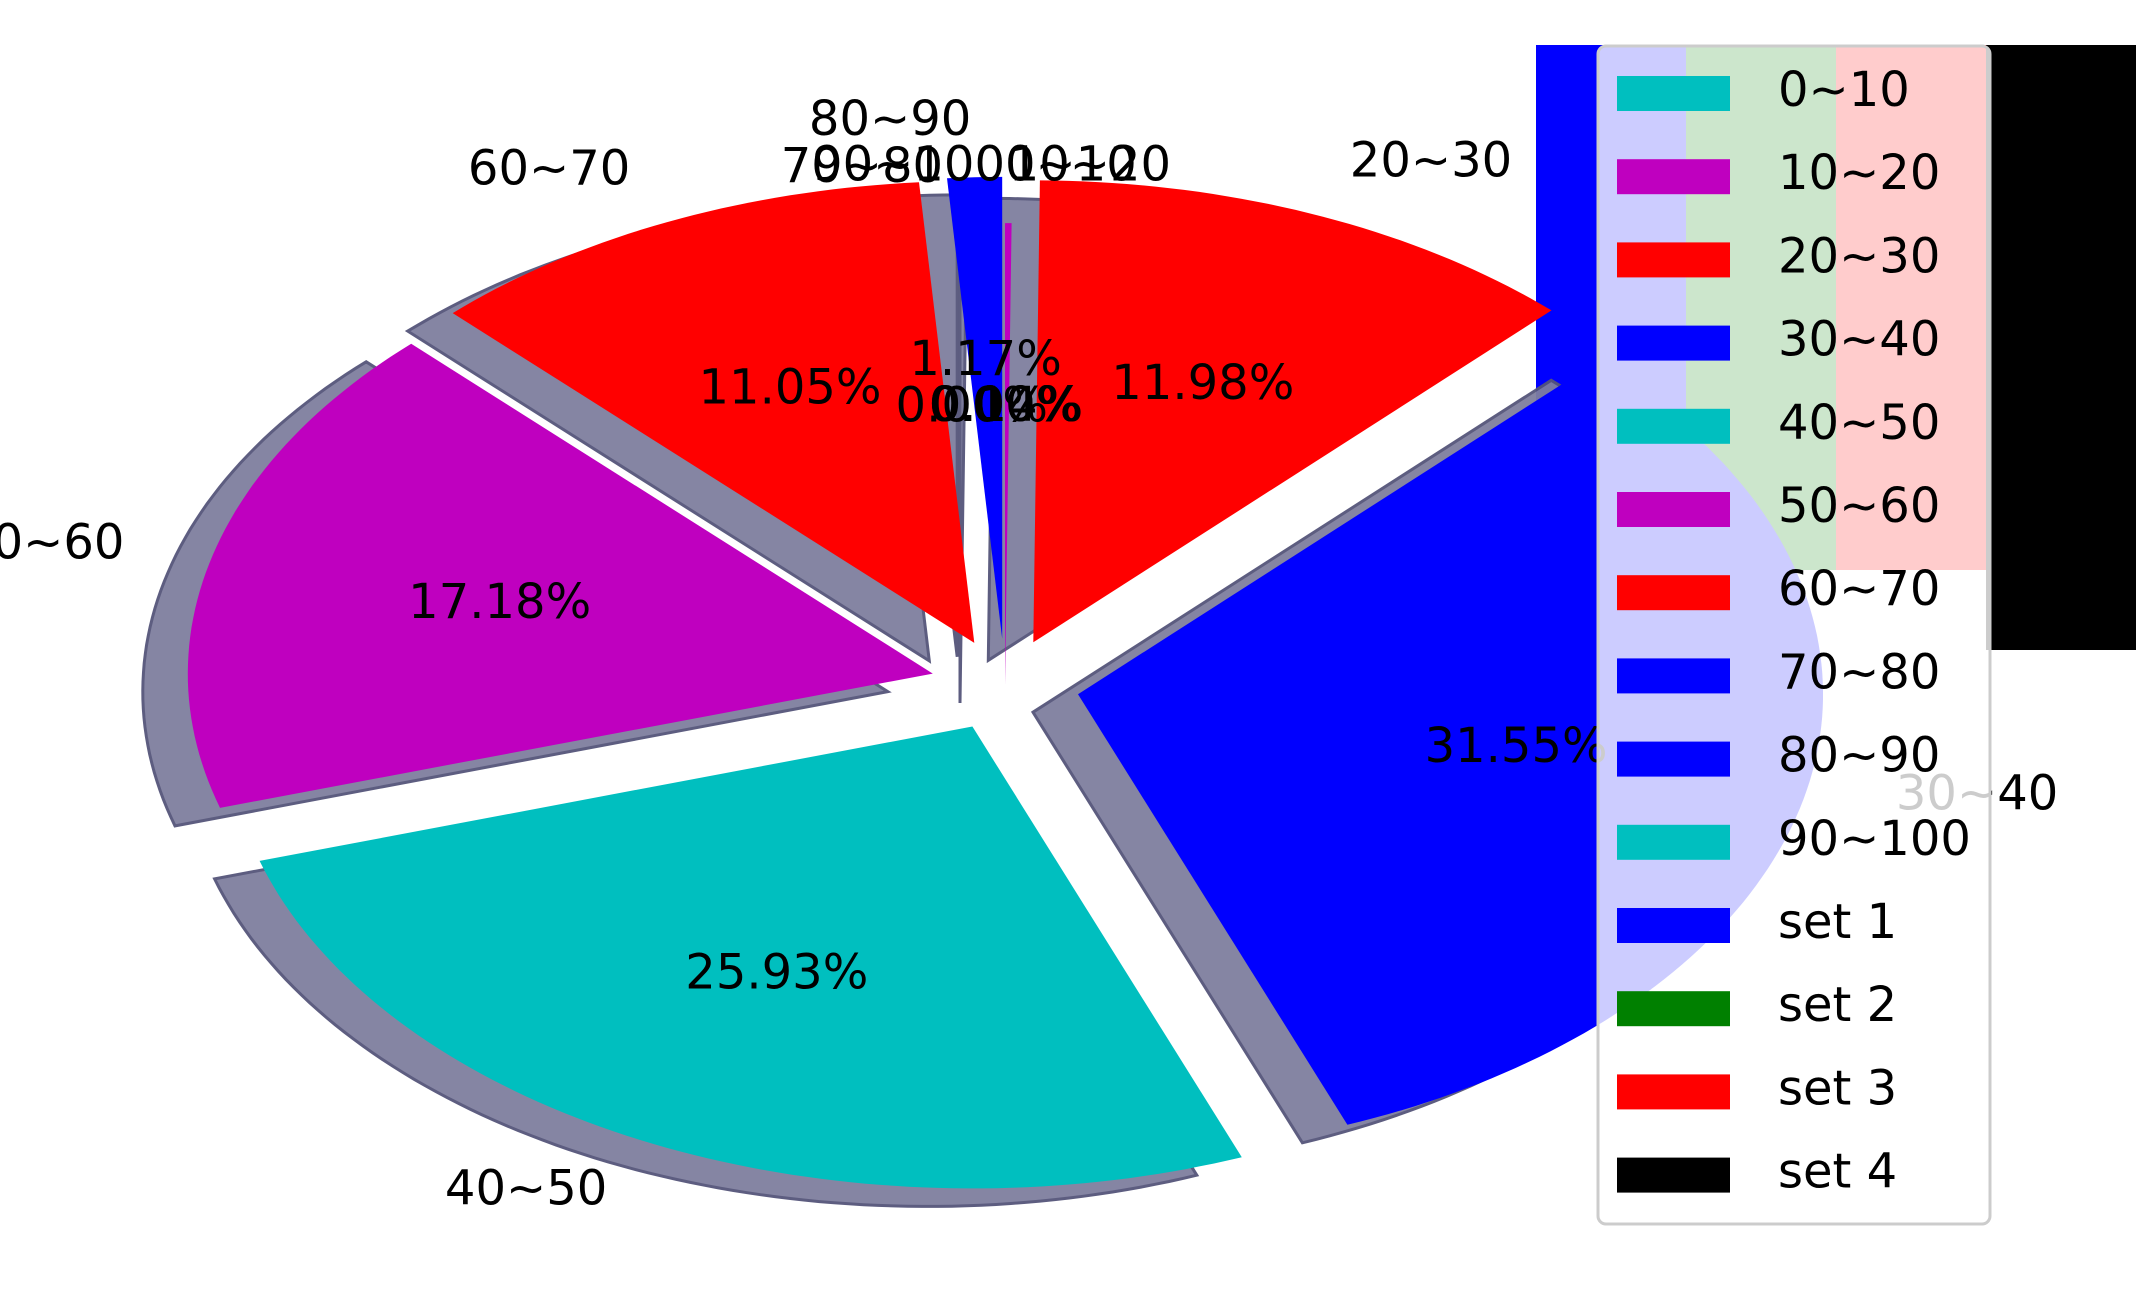  I want to click on percent-label-0-10: 0.00%, so click(1005, 405).